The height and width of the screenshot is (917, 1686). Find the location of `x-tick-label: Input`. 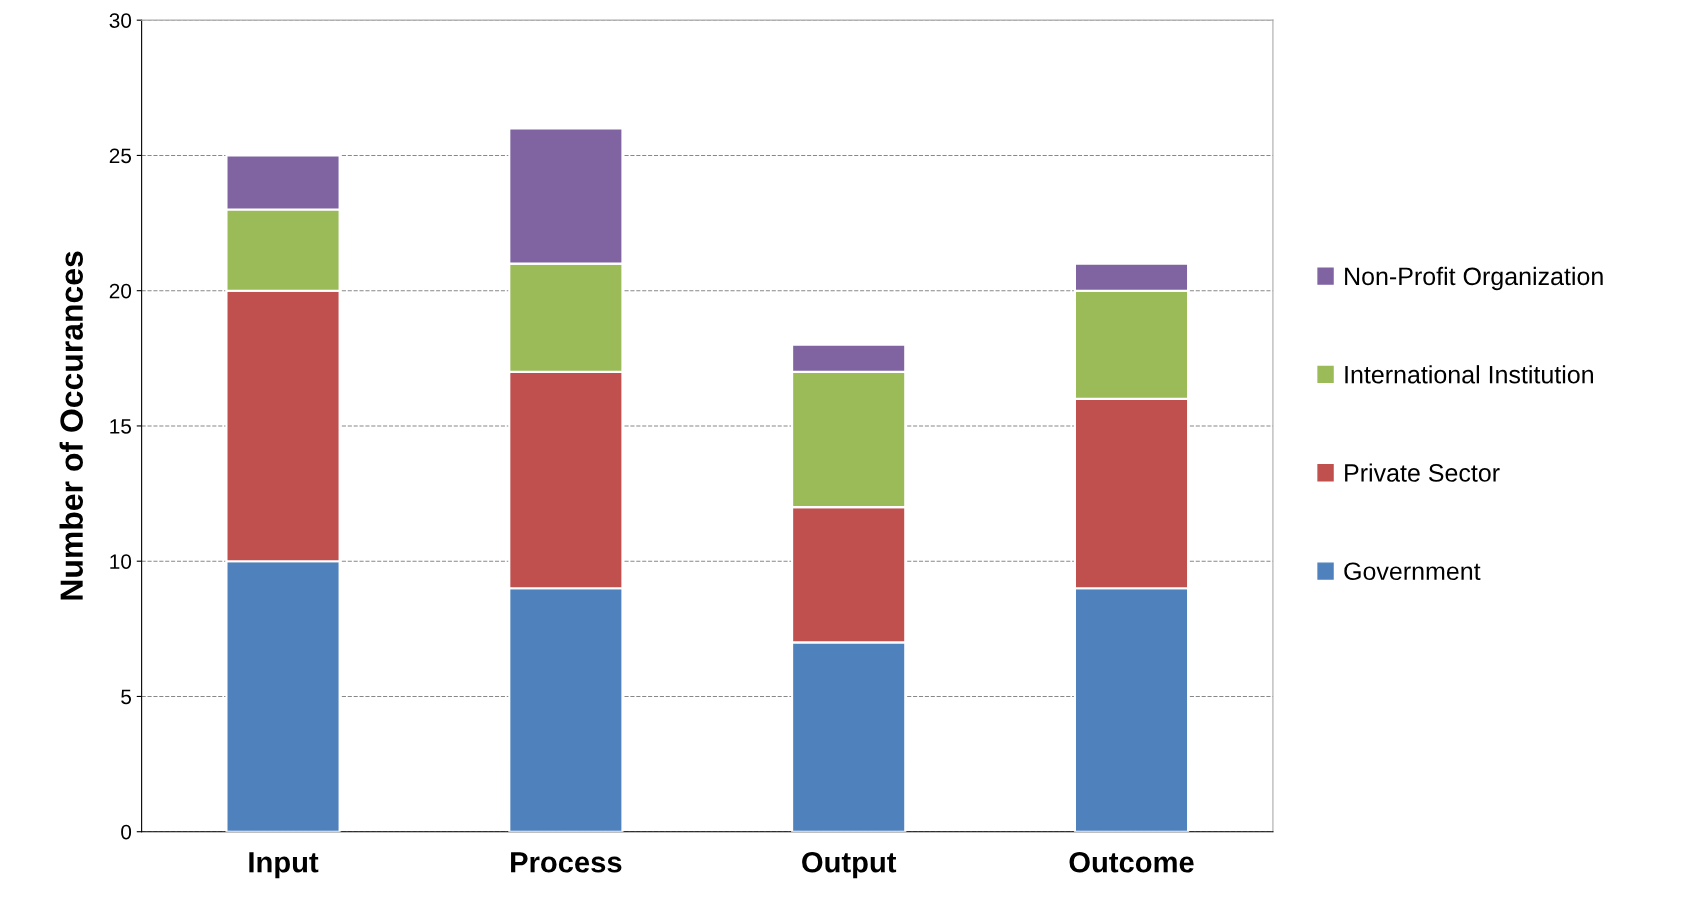

x-tick-label: Input is located at coordinates (284, 865).